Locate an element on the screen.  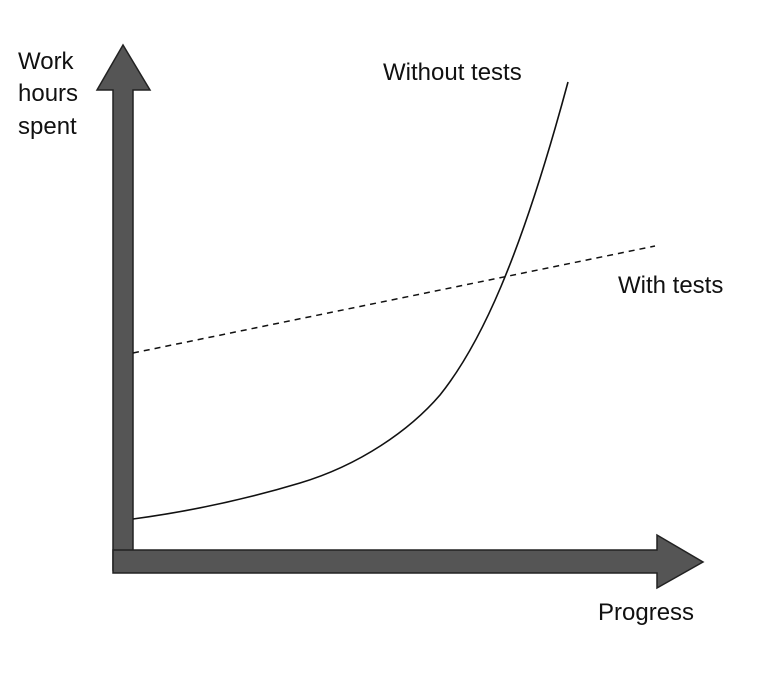
y-axis-label: hours is located at coordinates (48, 93).